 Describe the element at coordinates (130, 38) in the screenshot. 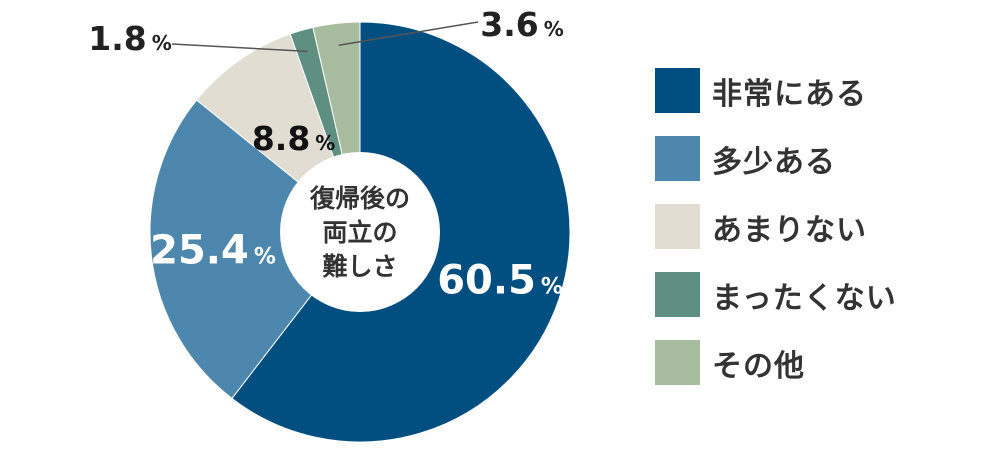

I see `value-label-not-at-all: 1.8%` at that location.